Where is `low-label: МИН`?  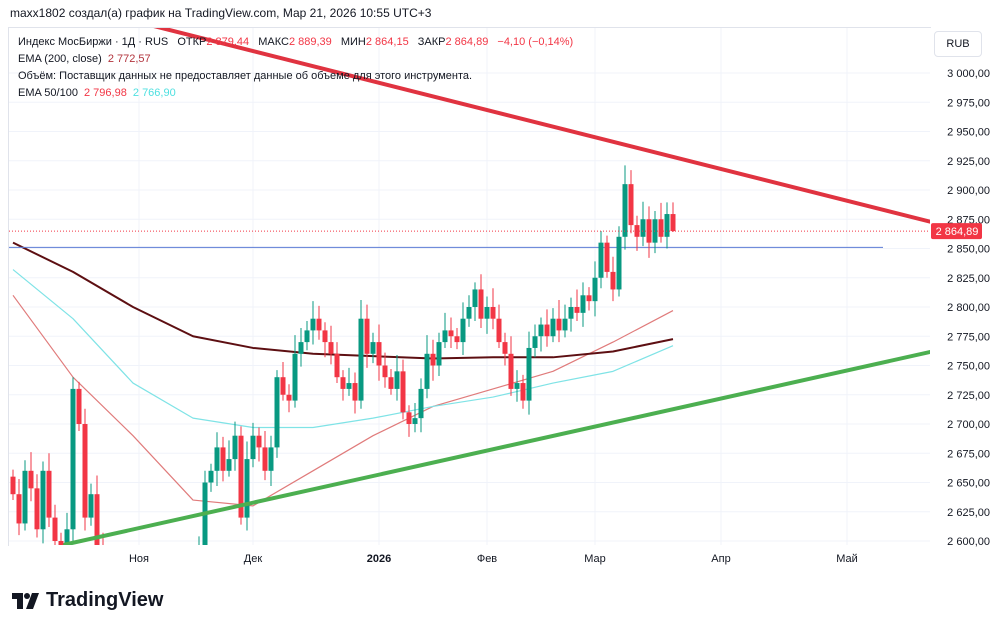 low-label: МИН is located at coordinates (353, 42).